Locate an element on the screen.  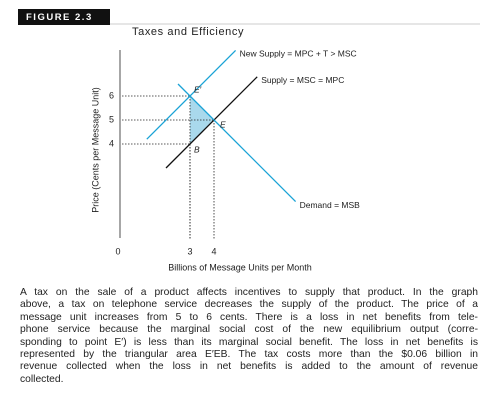
y-tick-label: 4 is located at coordinates (111, 143).